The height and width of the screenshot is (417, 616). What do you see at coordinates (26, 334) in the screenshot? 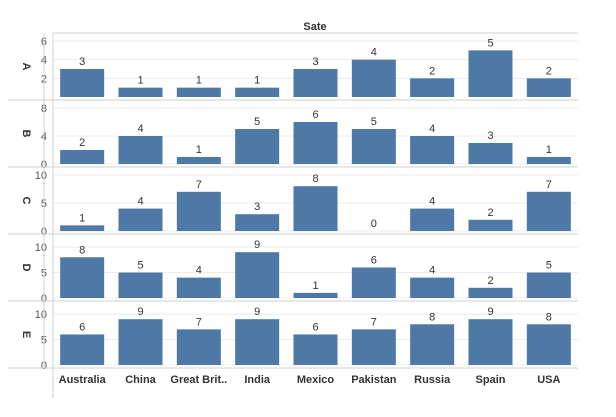
I see `panel-label-e: E` at bounding box center [26, 334].